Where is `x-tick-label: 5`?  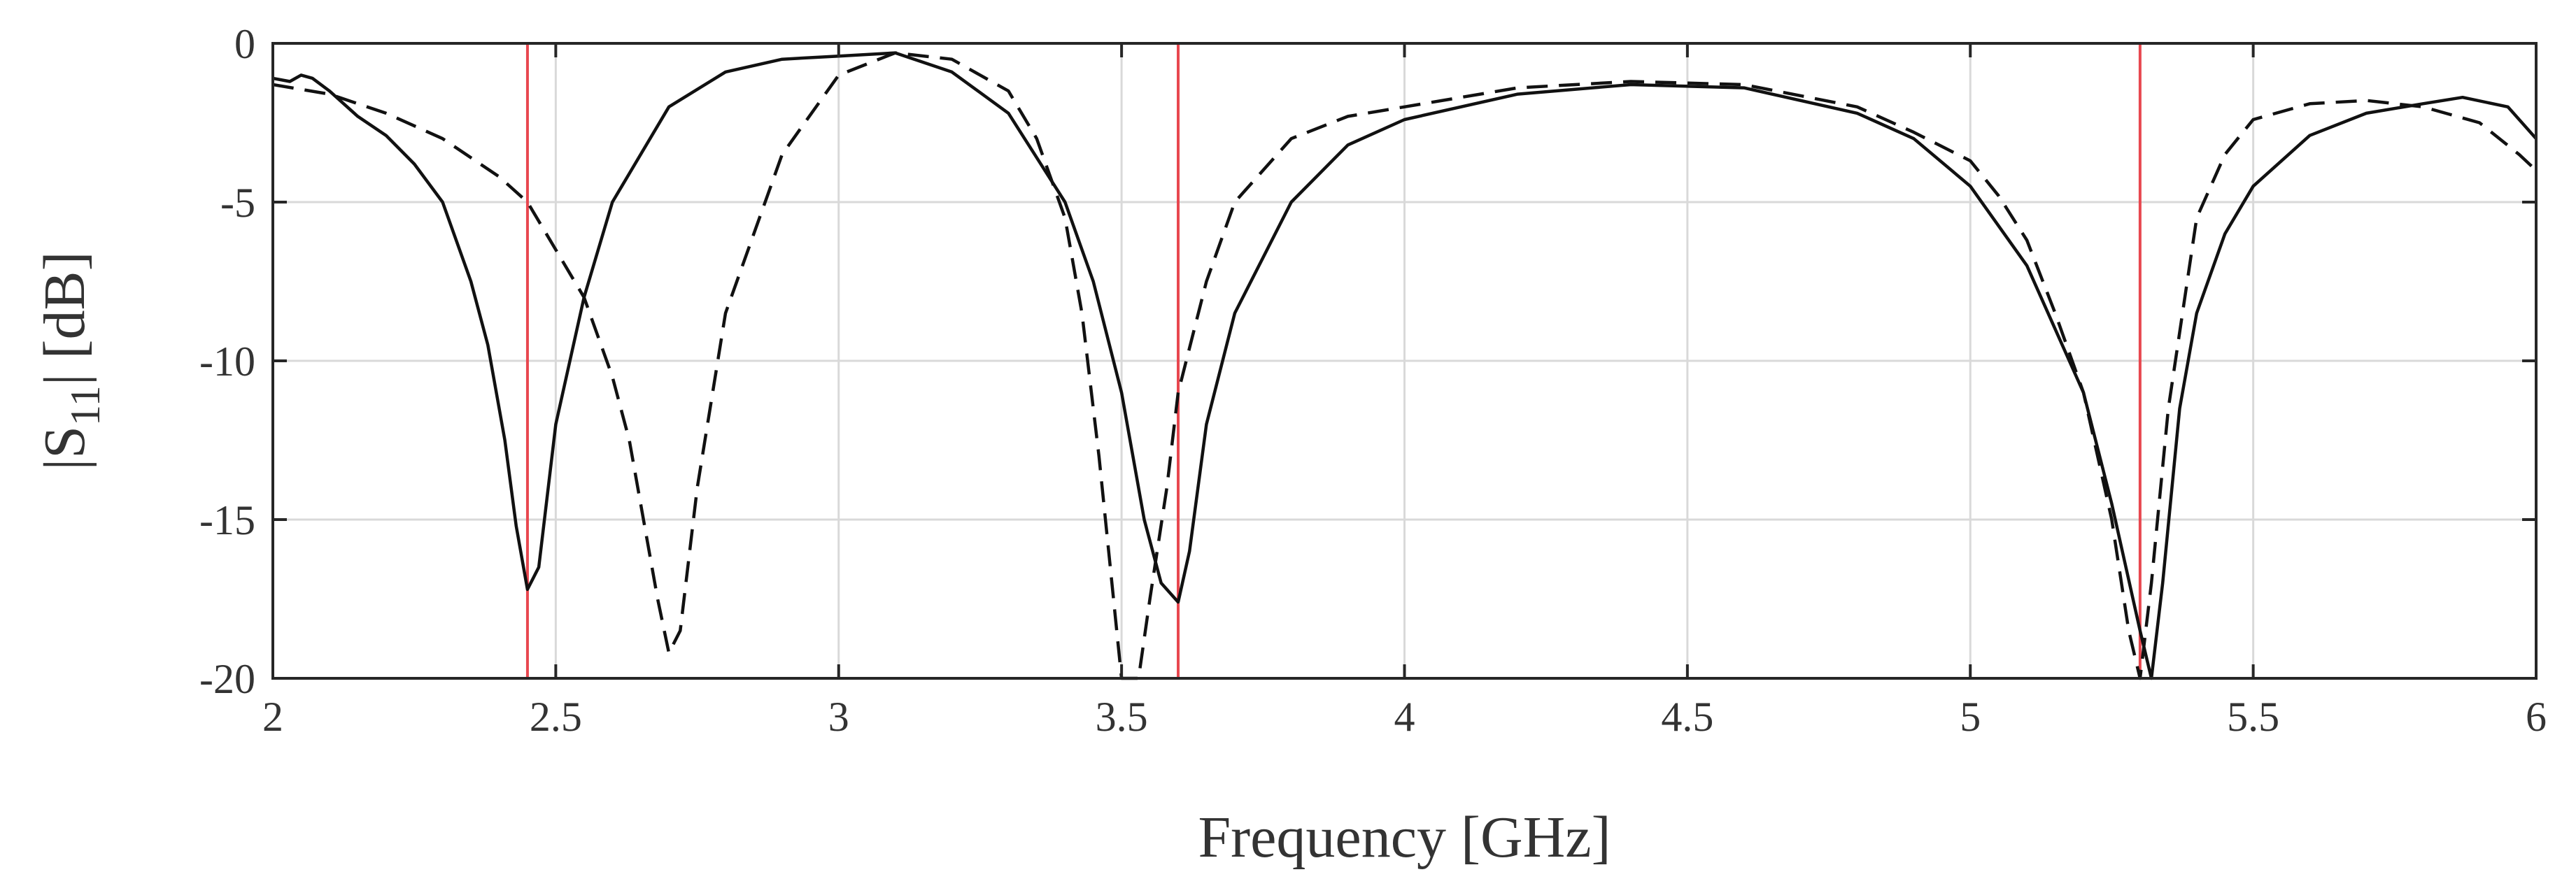 x-tick-label: 5 is located at coordinates (1970, 717).